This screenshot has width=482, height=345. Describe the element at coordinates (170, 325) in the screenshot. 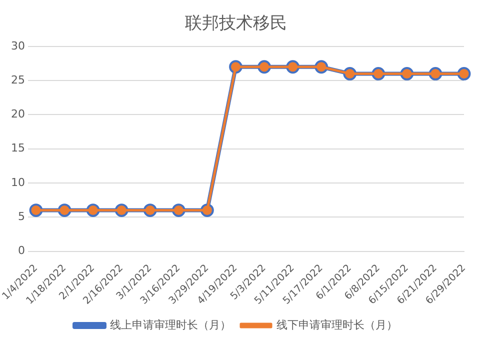

I see `legend-label: 线上申请审理时长（月）` at that location.